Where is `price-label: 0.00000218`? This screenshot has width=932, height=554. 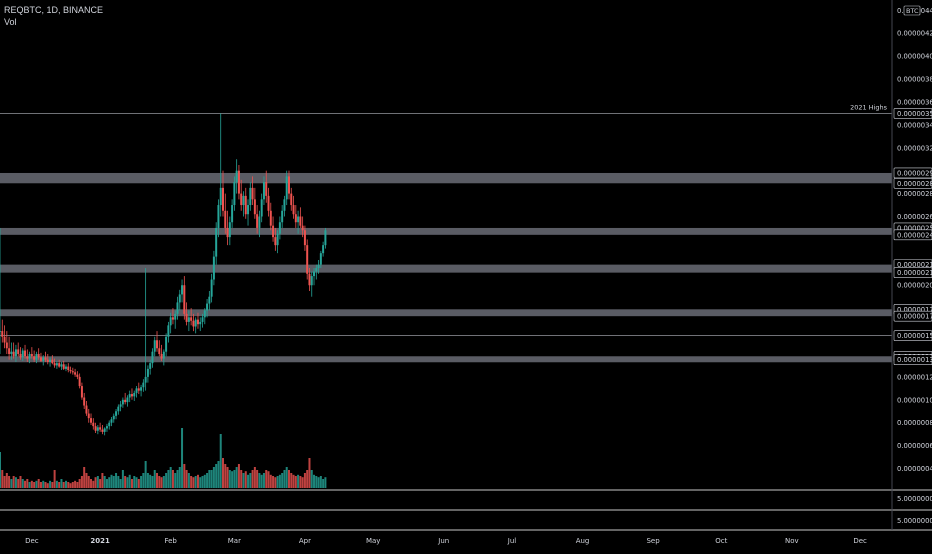 price-label: 0.00000218 is located at coordinates (914, 265).